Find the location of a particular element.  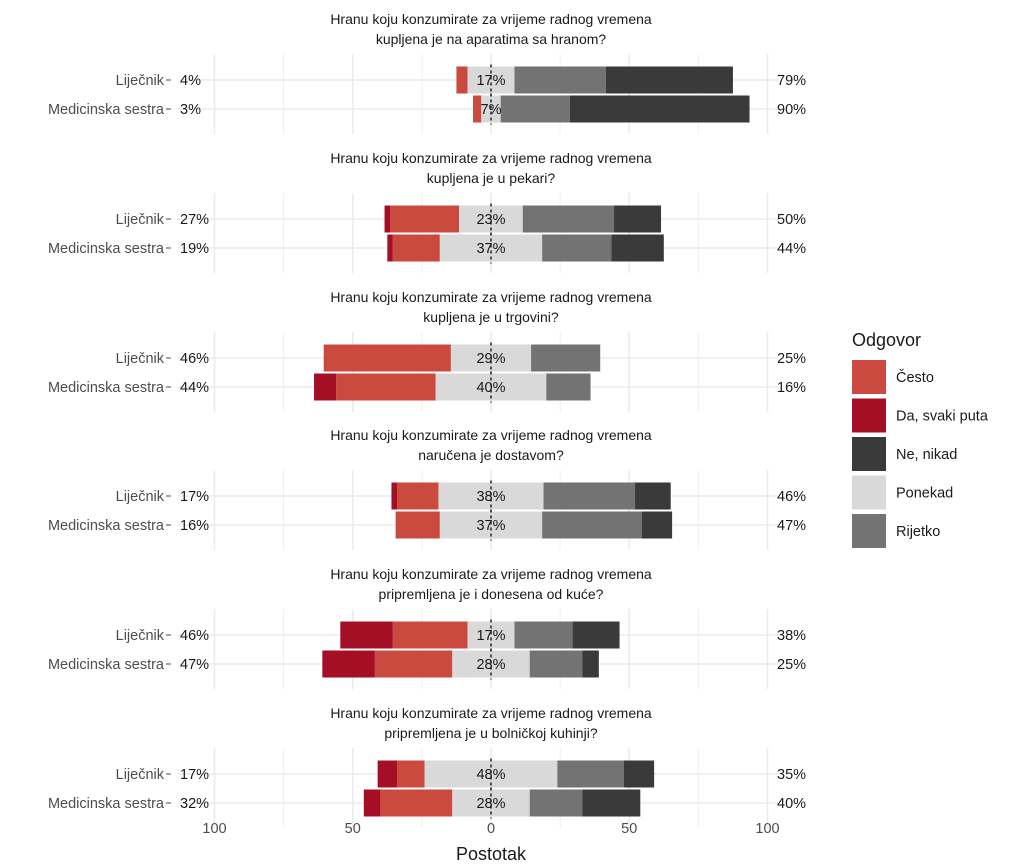

left-percent-label: 44% is located at coordinates (194, 388).